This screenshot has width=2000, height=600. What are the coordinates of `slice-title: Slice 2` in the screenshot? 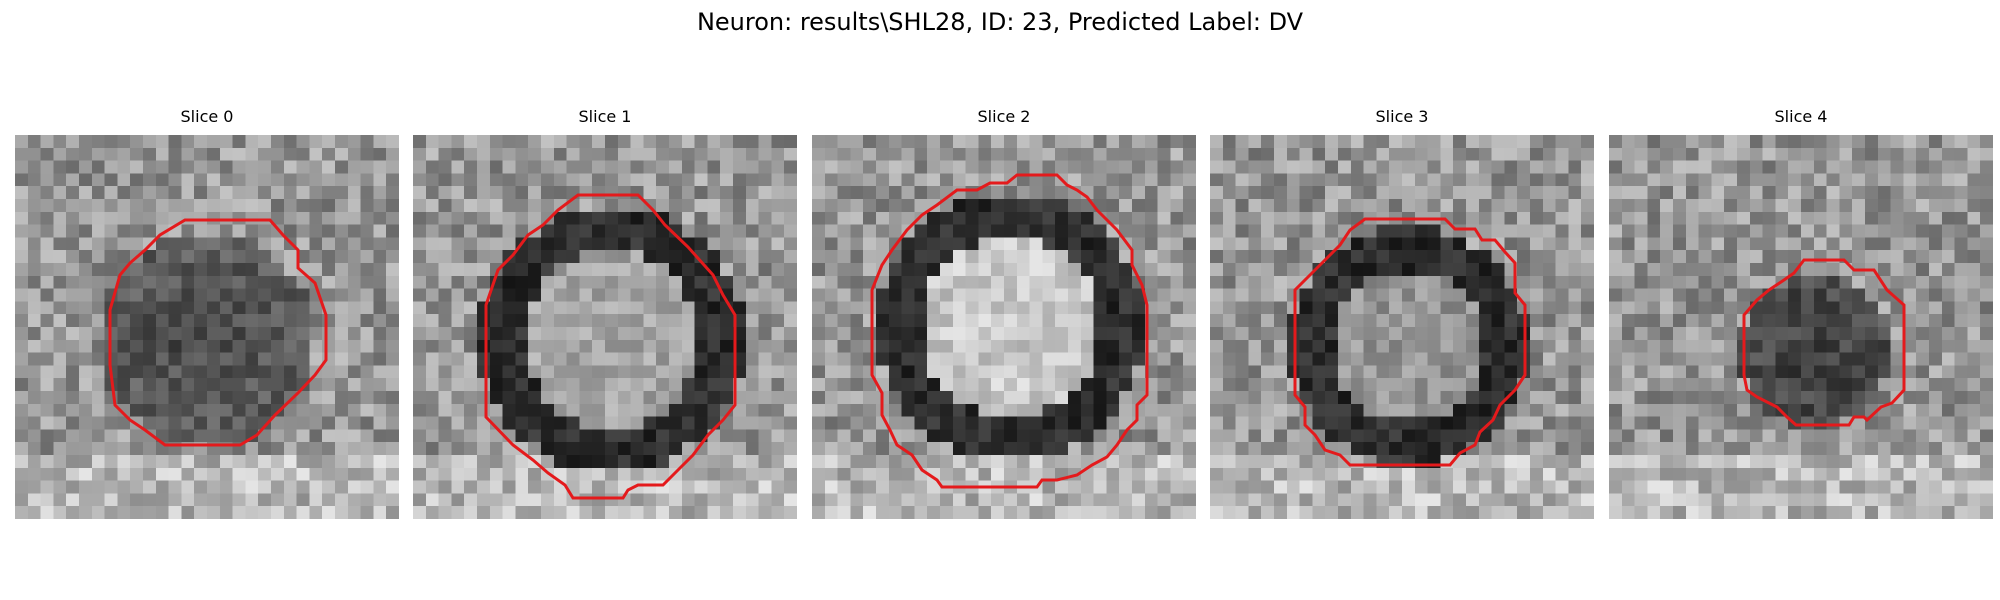 It's located at (1004, 116).